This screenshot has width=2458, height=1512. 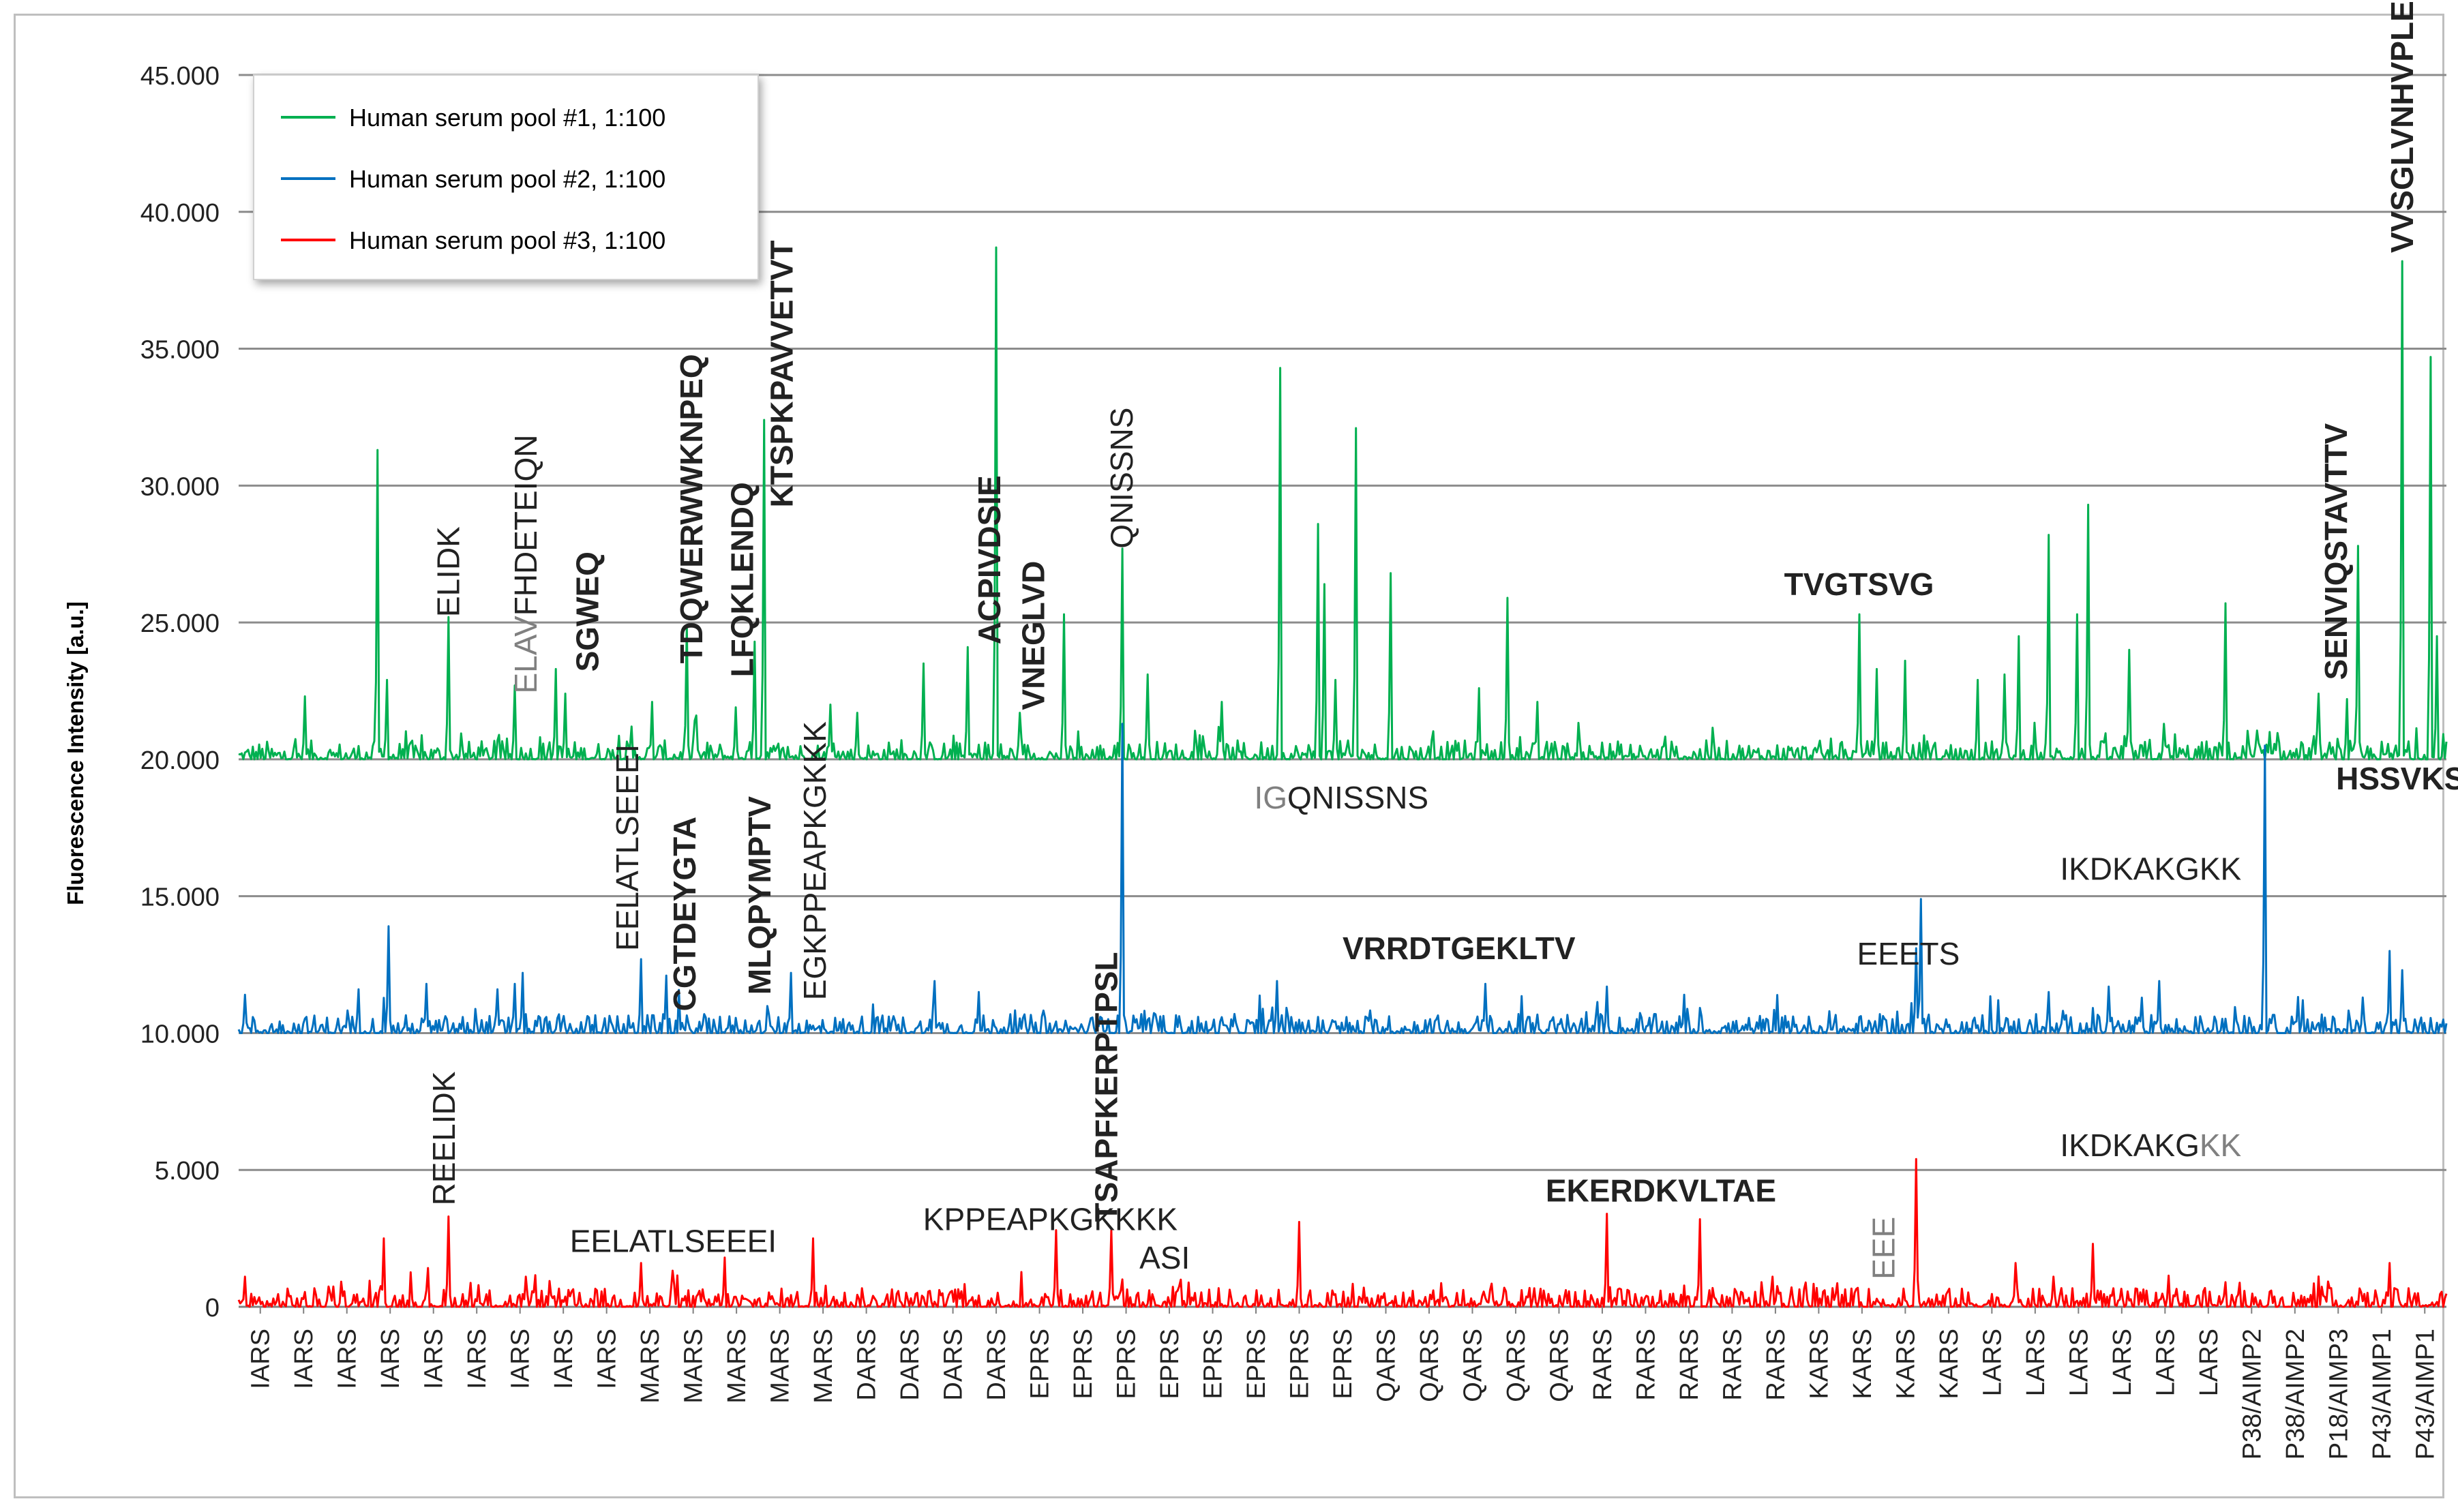 What do you see at coordinates (525, 564) in the screenshot?
I see `peptide-annotation: ELAVFHDETEIQN` at bounding box center [525, 564].